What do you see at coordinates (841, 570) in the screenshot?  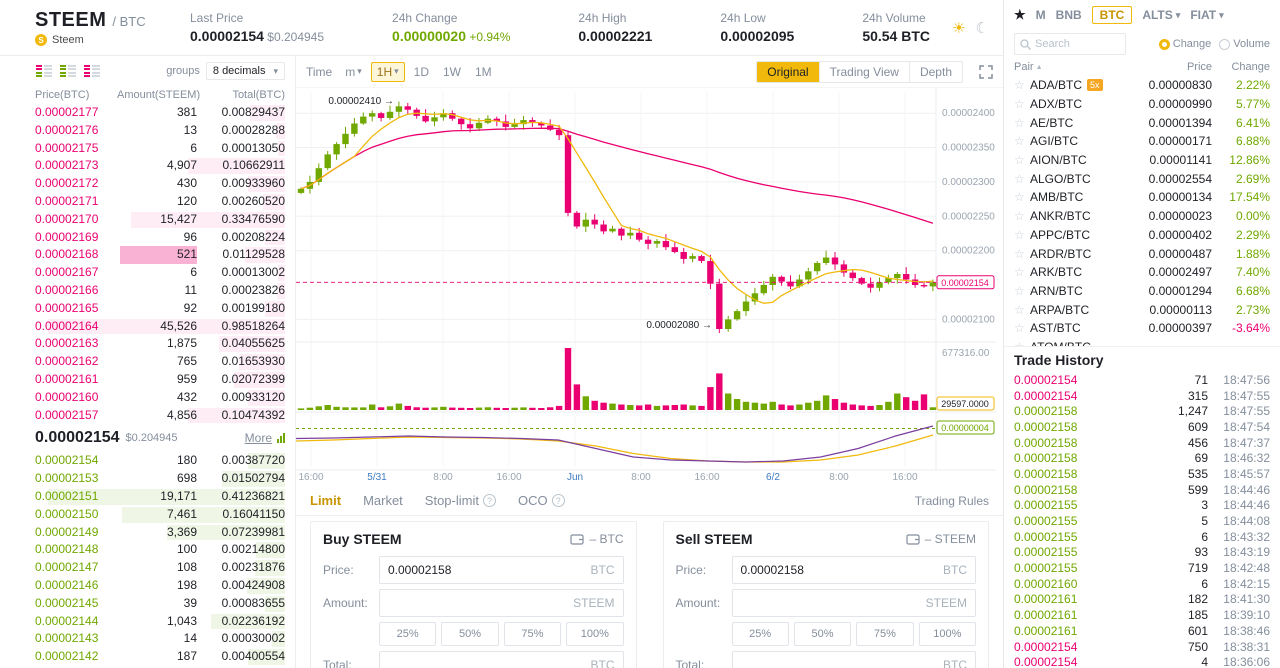 I see `sell-price-input` at bounding box center [841, 570].